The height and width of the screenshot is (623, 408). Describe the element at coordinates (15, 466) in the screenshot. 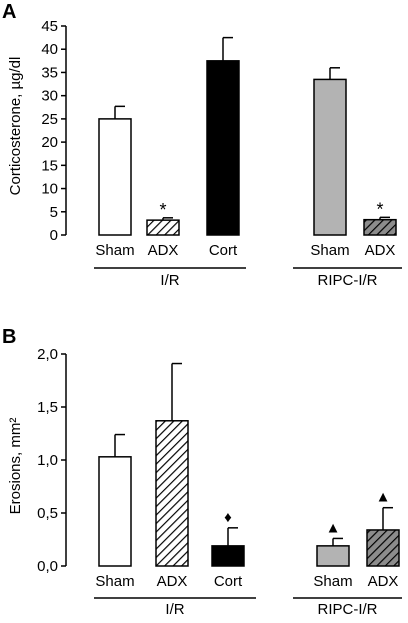

I see `panel-b-y-axis-label: Erosions, mm²` at that location.